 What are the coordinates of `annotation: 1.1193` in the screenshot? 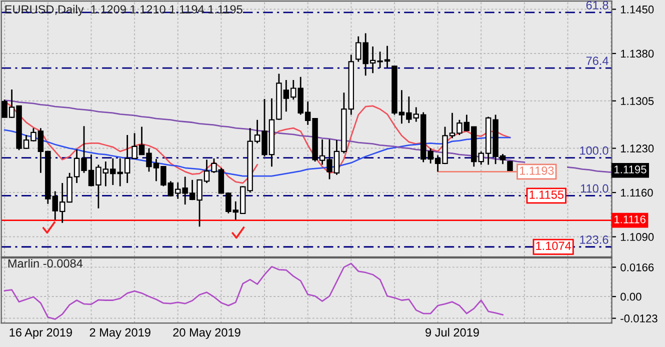 It's located at (537, 170).